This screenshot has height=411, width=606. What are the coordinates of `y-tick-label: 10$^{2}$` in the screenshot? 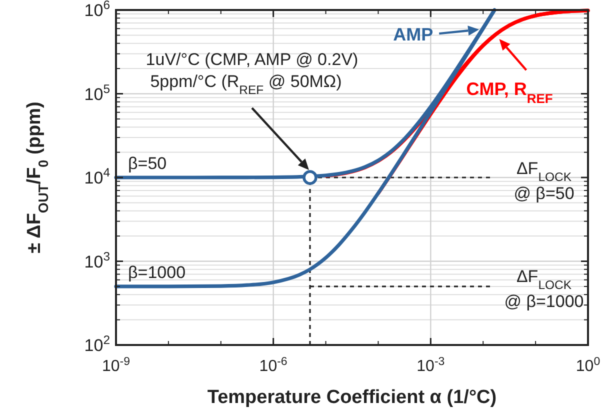 It's located at (97, 344).